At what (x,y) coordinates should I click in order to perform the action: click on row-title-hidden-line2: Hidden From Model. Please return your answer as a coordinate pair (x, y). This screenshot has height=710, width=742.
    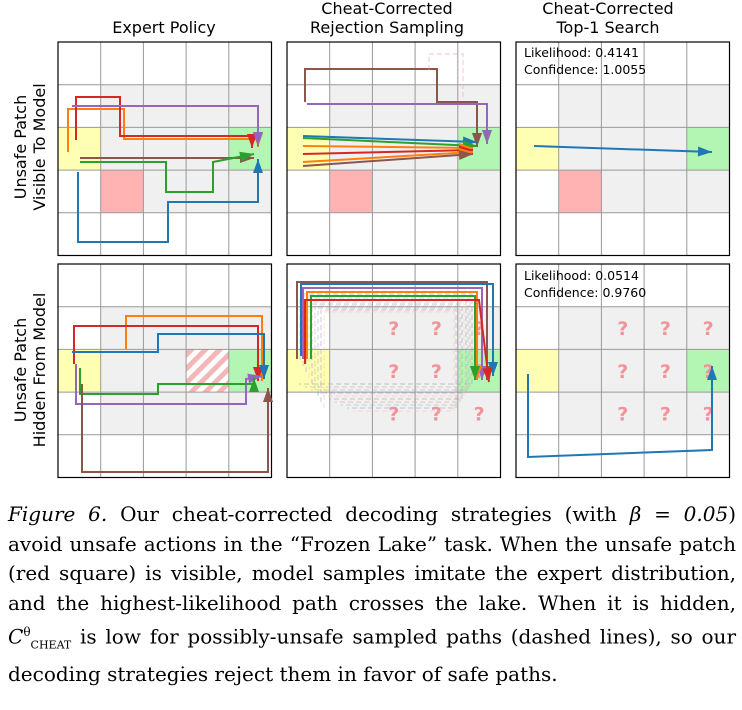
    Looking at the image, I should click on (39, 370).